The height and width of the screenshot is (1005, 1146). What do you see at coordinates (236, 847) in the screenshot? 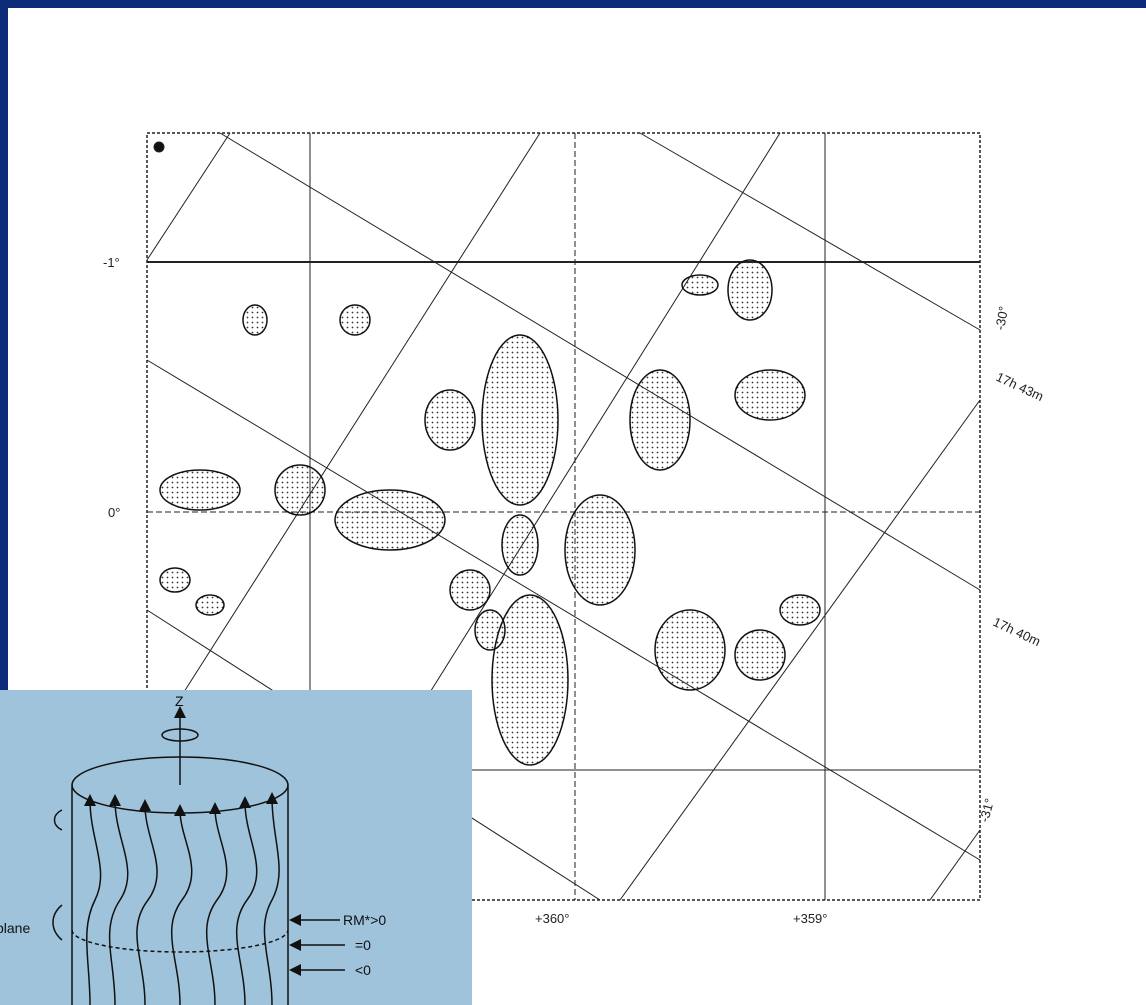
I see `inset: Z plane RM*>0 =0 <0` at bounding box center [236, 847].